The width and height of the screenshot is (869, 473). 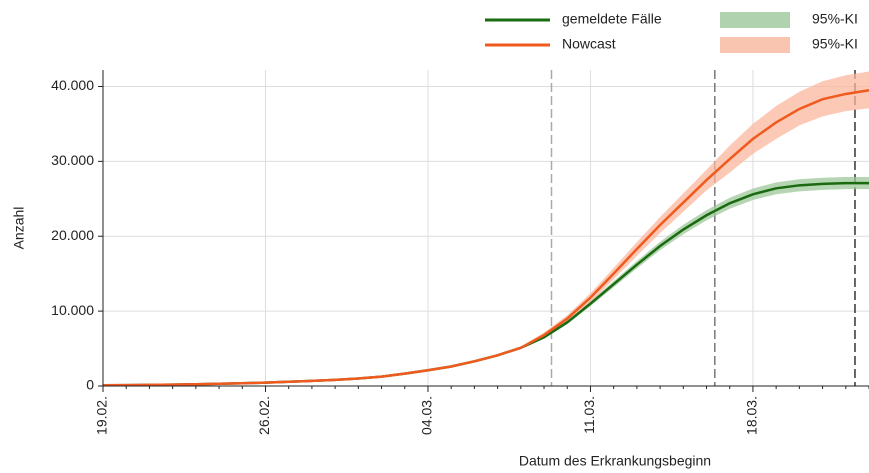 I want to click on y-tick-label: 10.000, so click(x=72, y=310).